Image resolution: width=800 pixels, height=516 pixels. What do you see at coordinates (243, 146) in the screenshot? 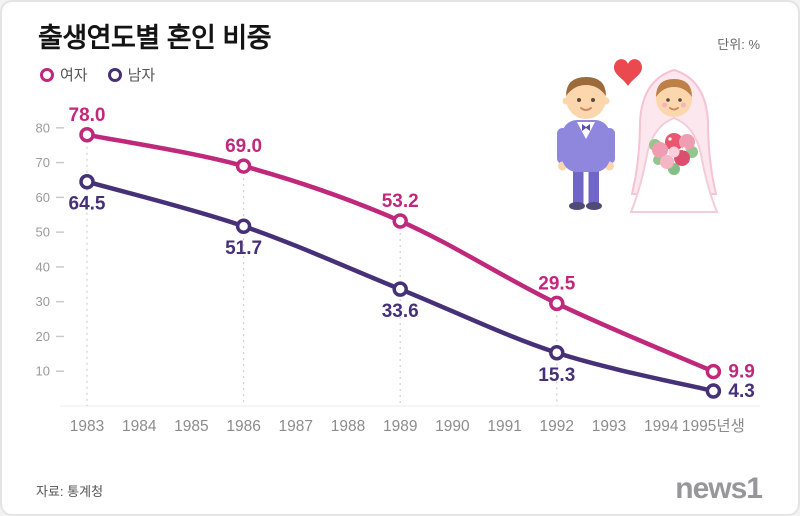
I see `data-label: 69.0` at bounding box center [243, 146].